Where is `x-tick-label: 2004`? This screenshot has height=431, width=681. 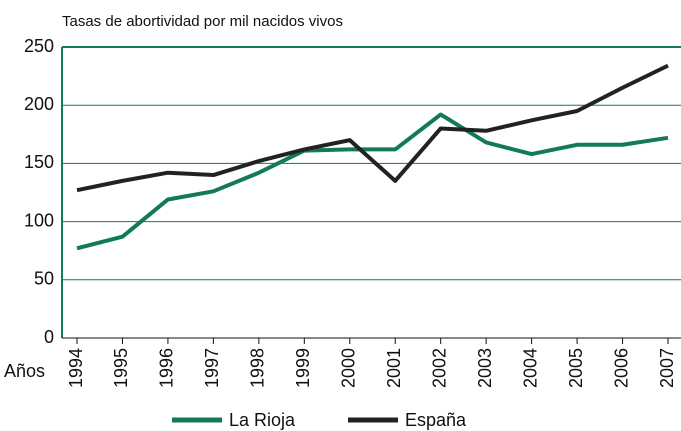
x-tick-label: 2004 is located at coordinates (530, 368).